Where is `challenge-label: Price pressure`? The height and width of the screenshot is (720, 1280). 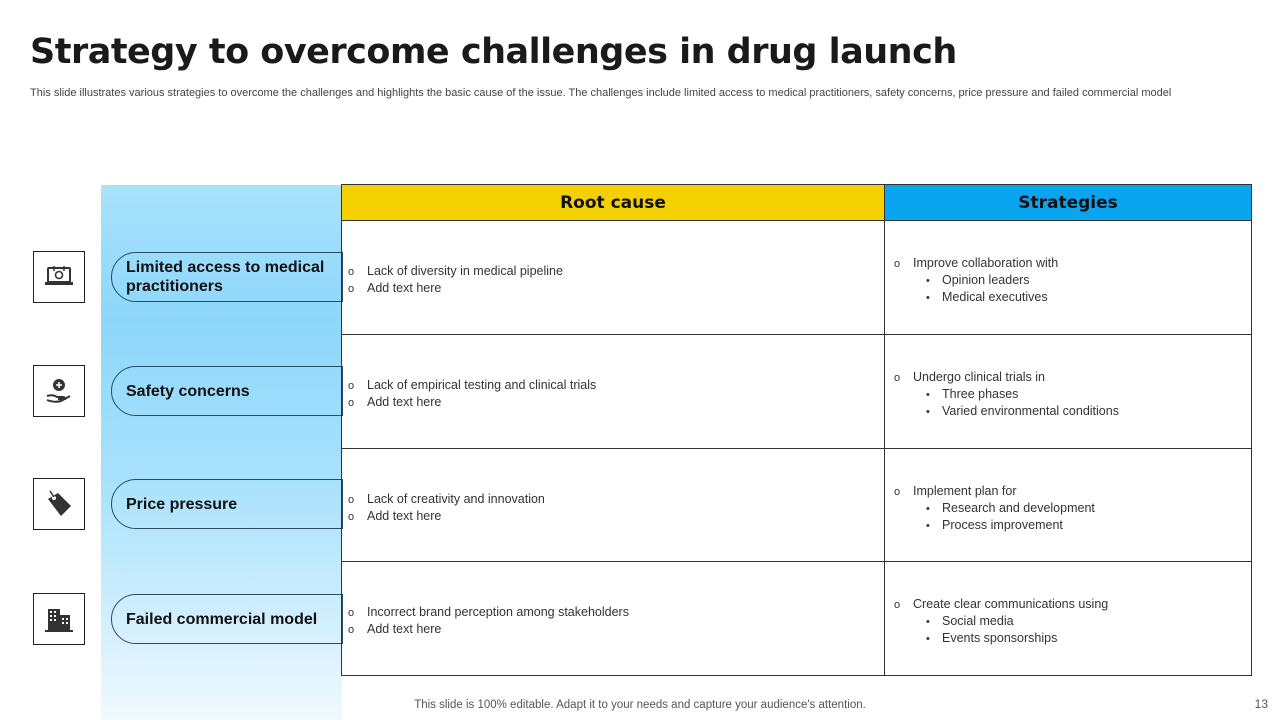
challenge-label: Price pressure is located at coordinates (227, 504).